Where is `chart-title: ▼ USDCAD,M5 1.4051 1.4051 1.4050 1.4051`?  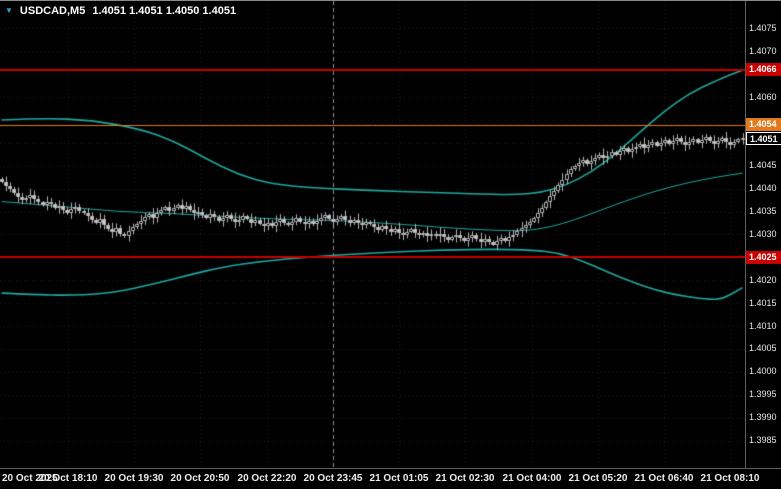
chart-title: ▼ USDCAD,M5 1.4051 1.4051 1.4050 1.4051 is located at coordinates (120, 11).